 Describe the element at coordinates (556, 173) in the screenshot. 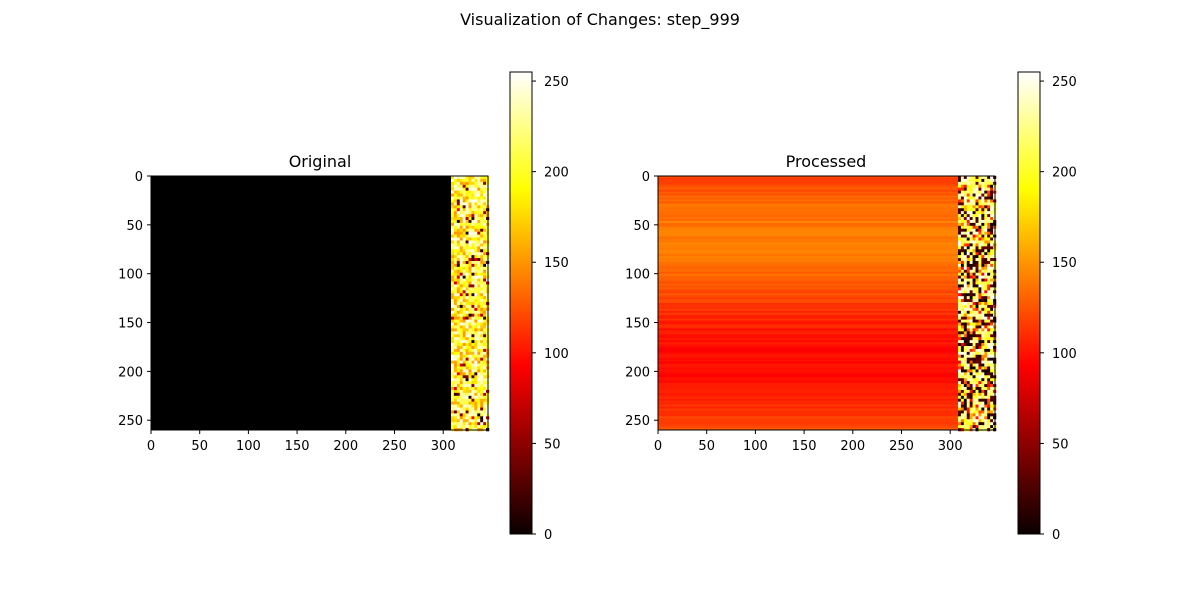

I see `colorbar-tick-label: 200` at that location.